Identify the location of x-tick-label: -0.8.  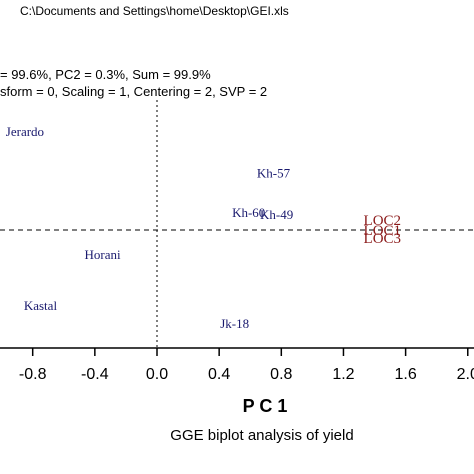
(33, 374).